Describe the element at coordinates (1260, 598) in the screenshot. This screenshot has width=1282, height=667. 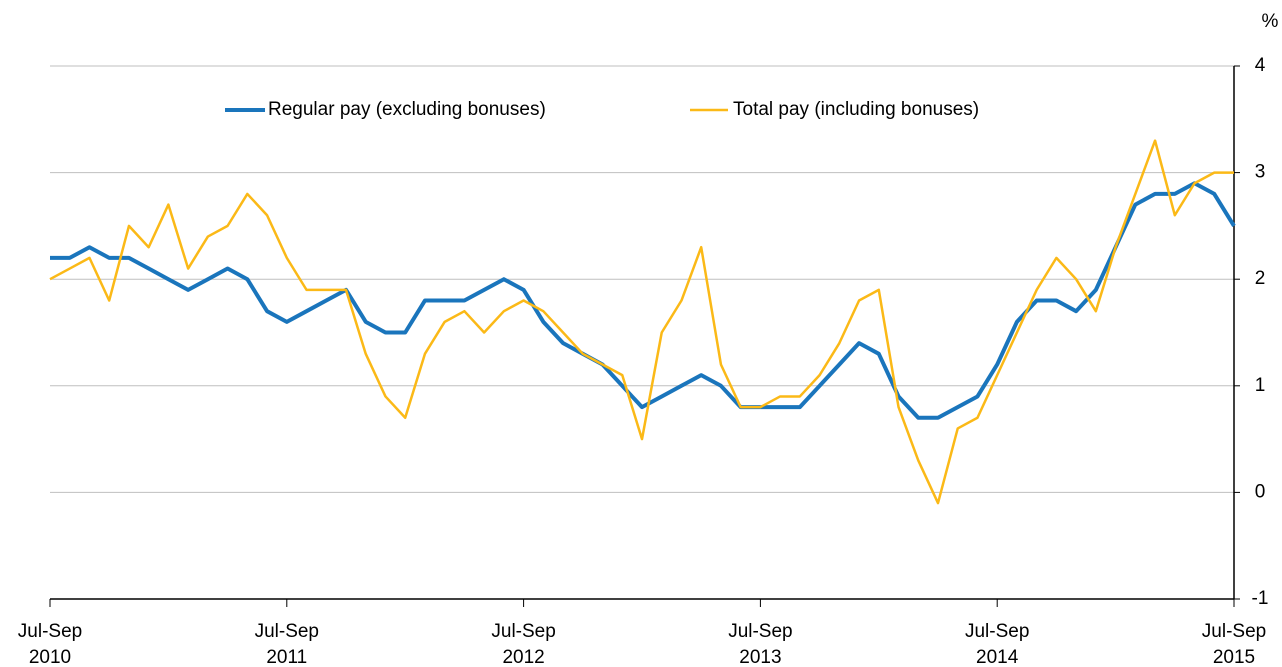
I see `y-tick-label: -1` at that location.